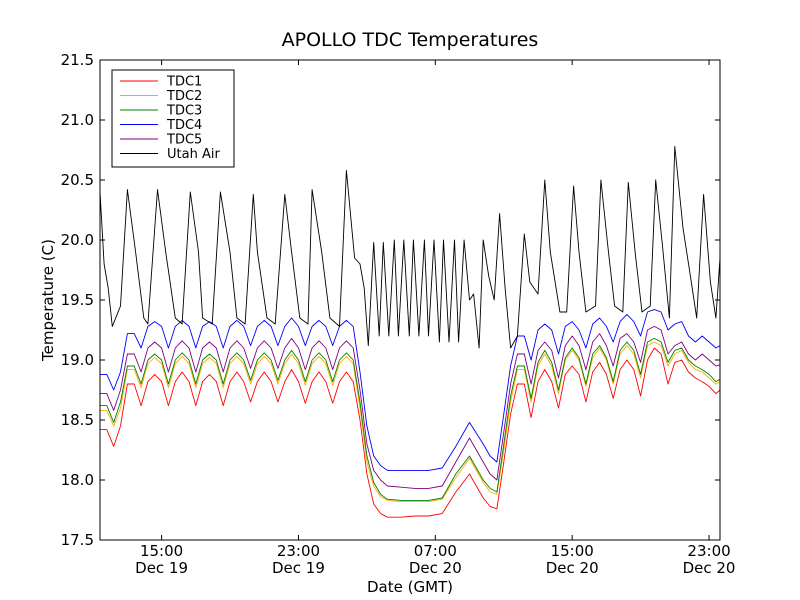  What do you see at coordinates (77, 300) in the screenshot?
I see `y-tick-label: 19.5` at bounding box center [77, 300].